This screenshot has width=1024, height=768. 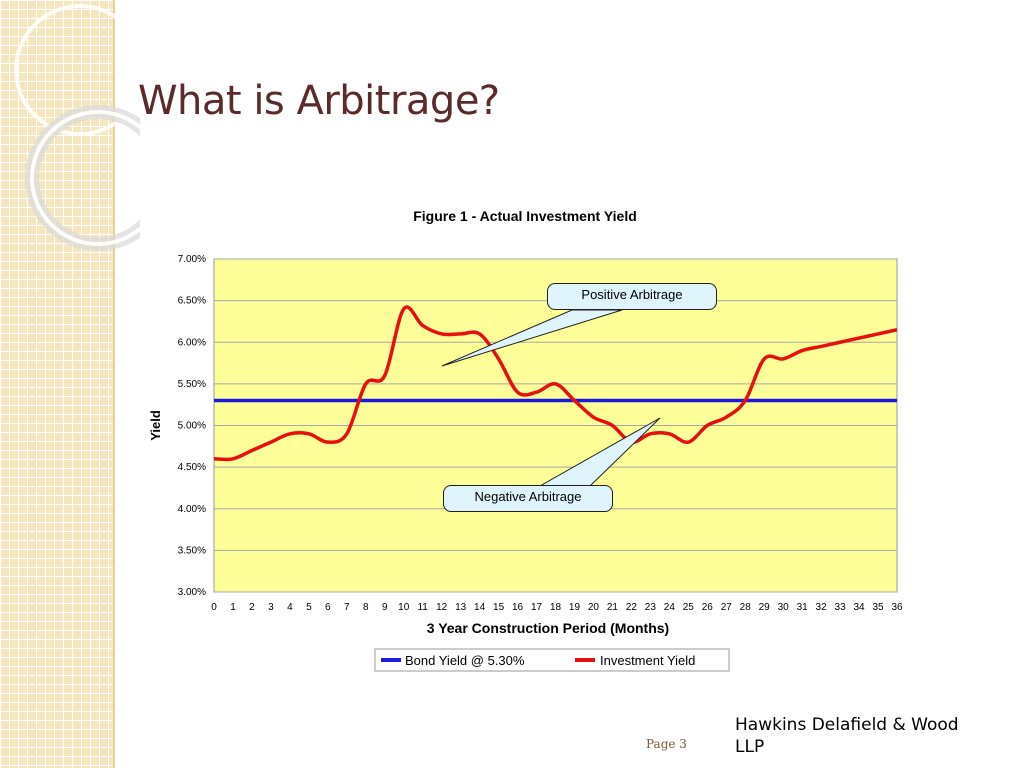 I want to click on x-tick-label: 26, so click(x=708, y=607).